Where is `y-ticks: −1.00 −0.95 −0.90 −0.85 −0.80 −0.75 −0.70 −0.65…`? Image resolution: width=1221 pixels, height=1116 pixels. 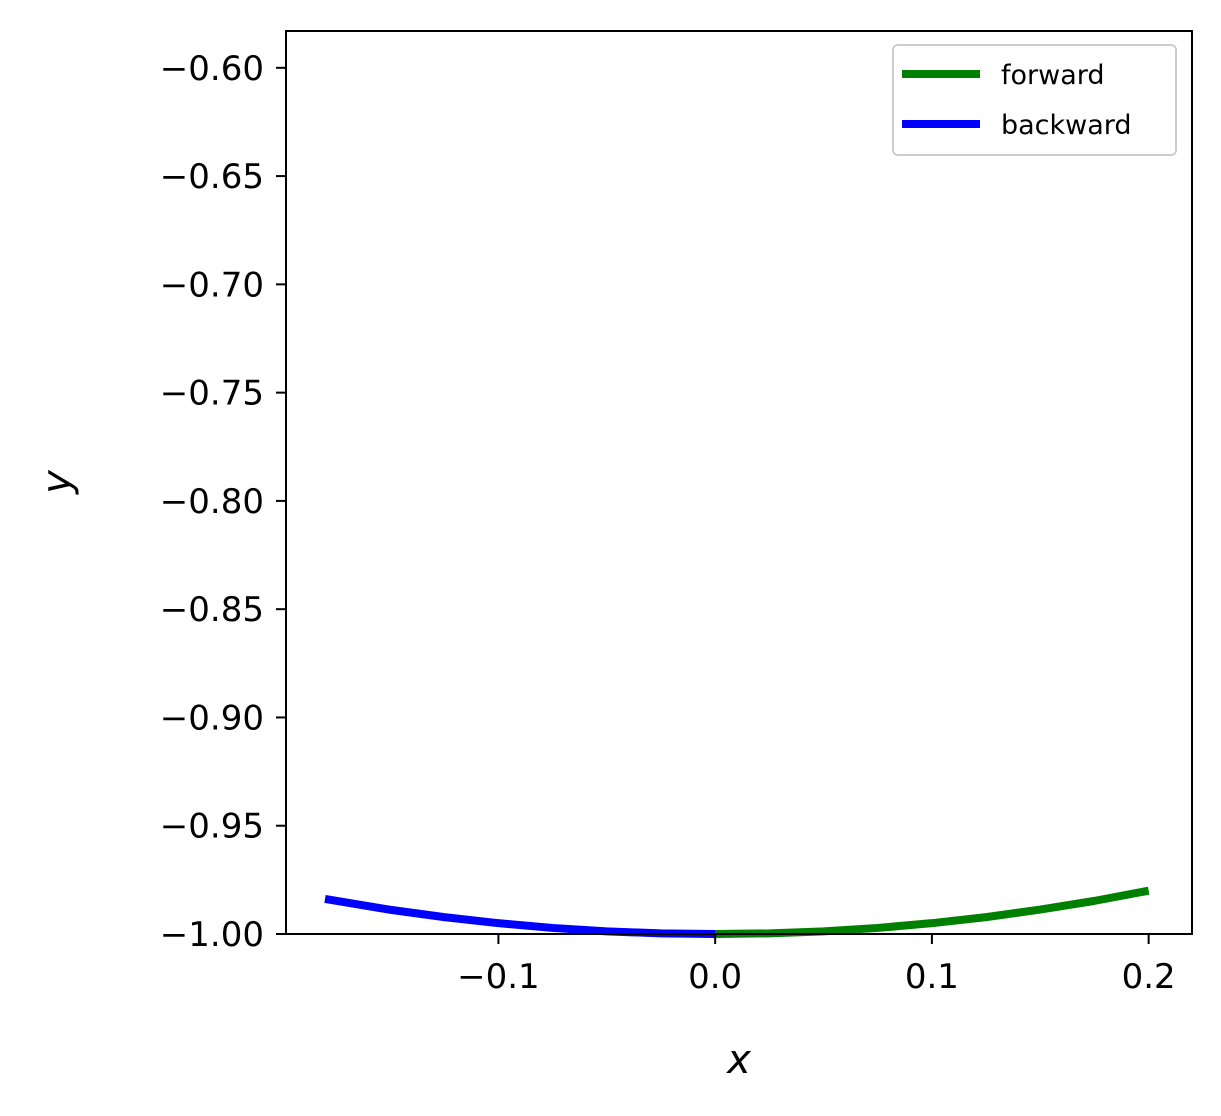 y-ticks: −1.00 −0.95 −0.90 −0.85 −0.80 −0.75 −0.70 −0.65… is located at coordinates (223, 502).